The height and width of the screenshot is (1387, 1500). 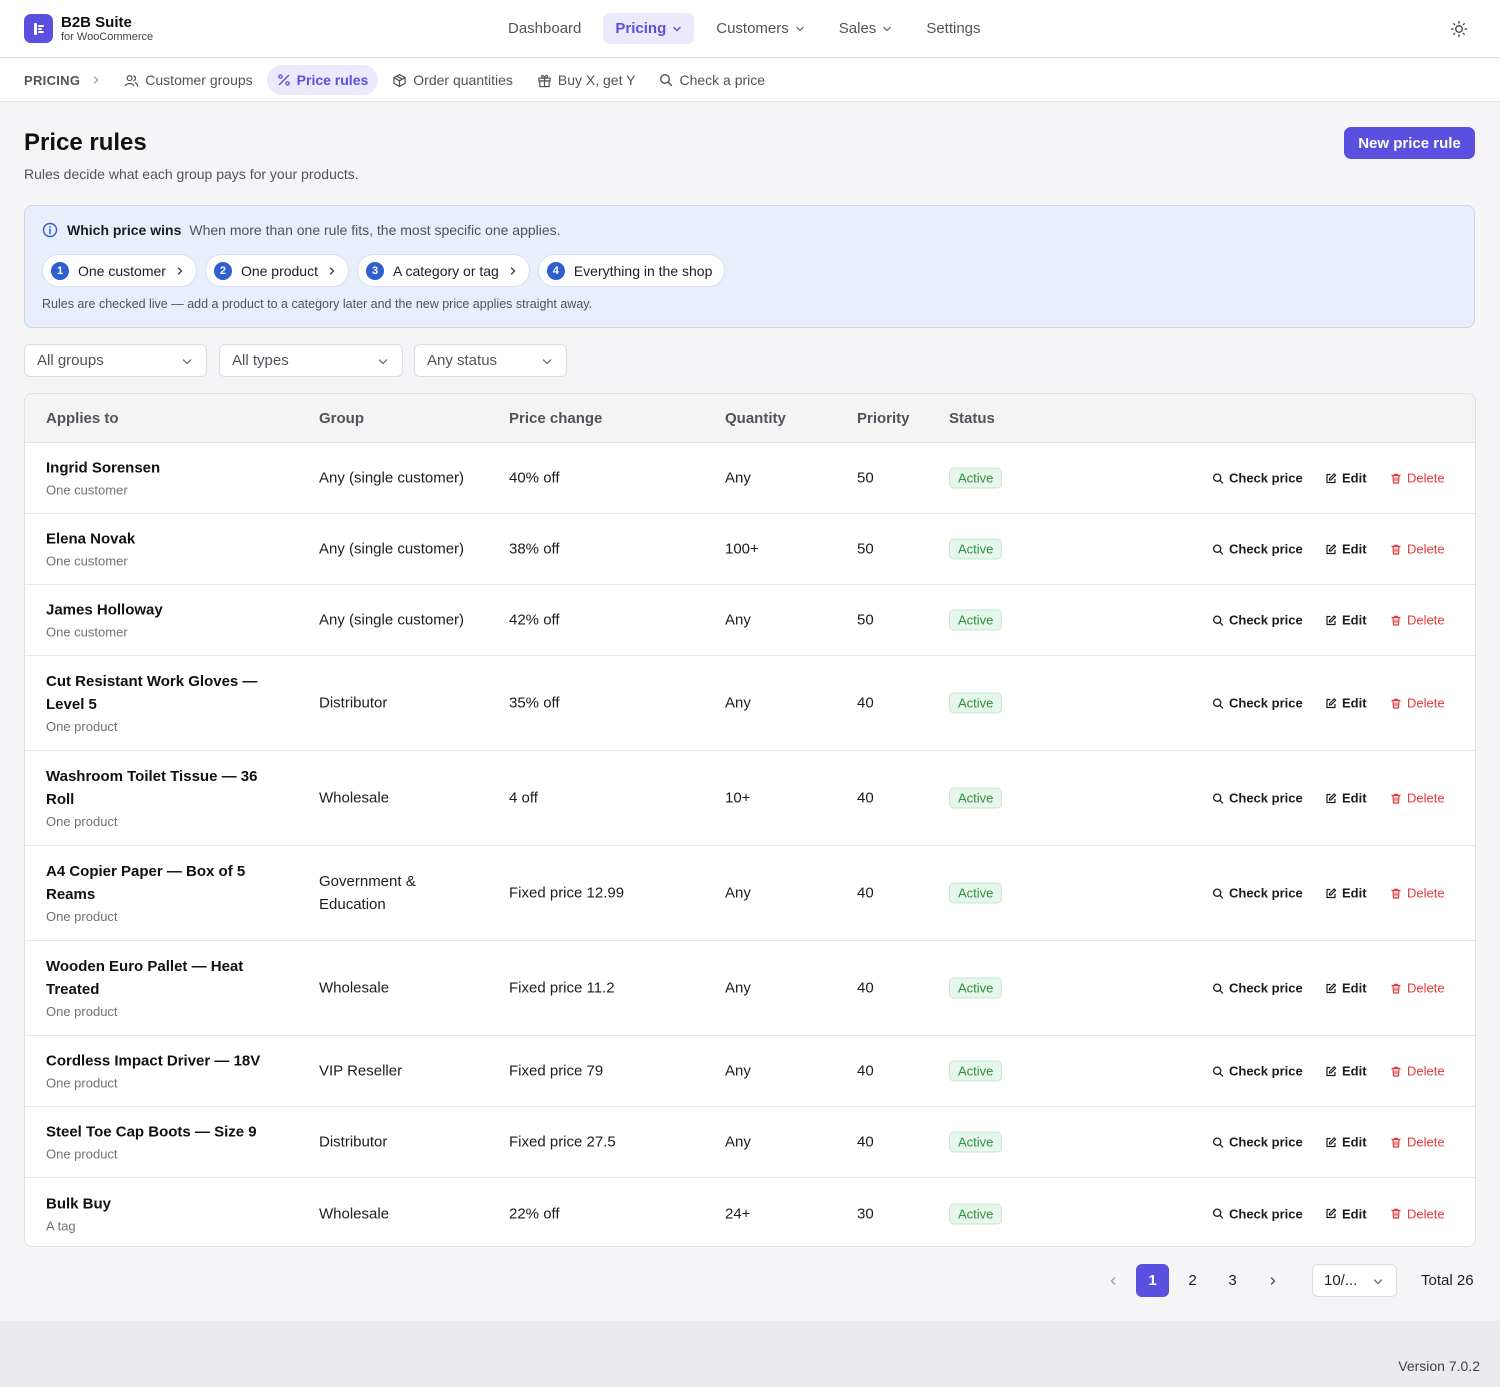 I want to click on theme-toggle-sun-icon, so click(x=1459, y=29).